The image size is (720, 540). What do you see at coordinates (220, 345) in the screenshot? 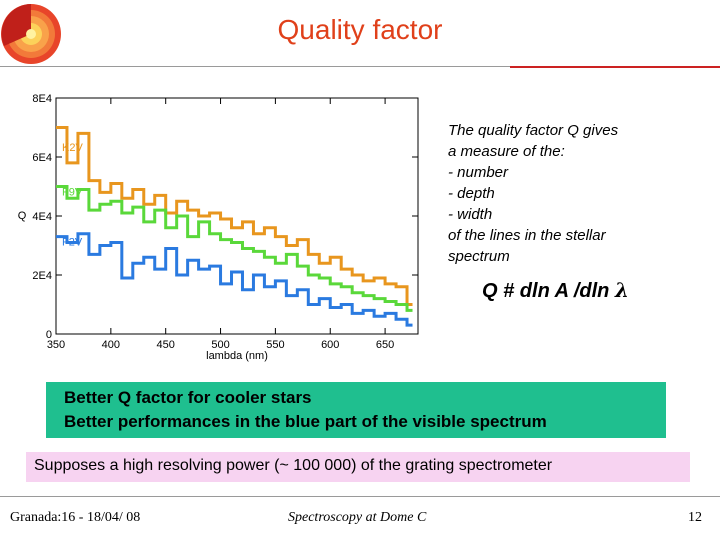
I see `x-tick-label: 500` at bounding box center [220, 345].